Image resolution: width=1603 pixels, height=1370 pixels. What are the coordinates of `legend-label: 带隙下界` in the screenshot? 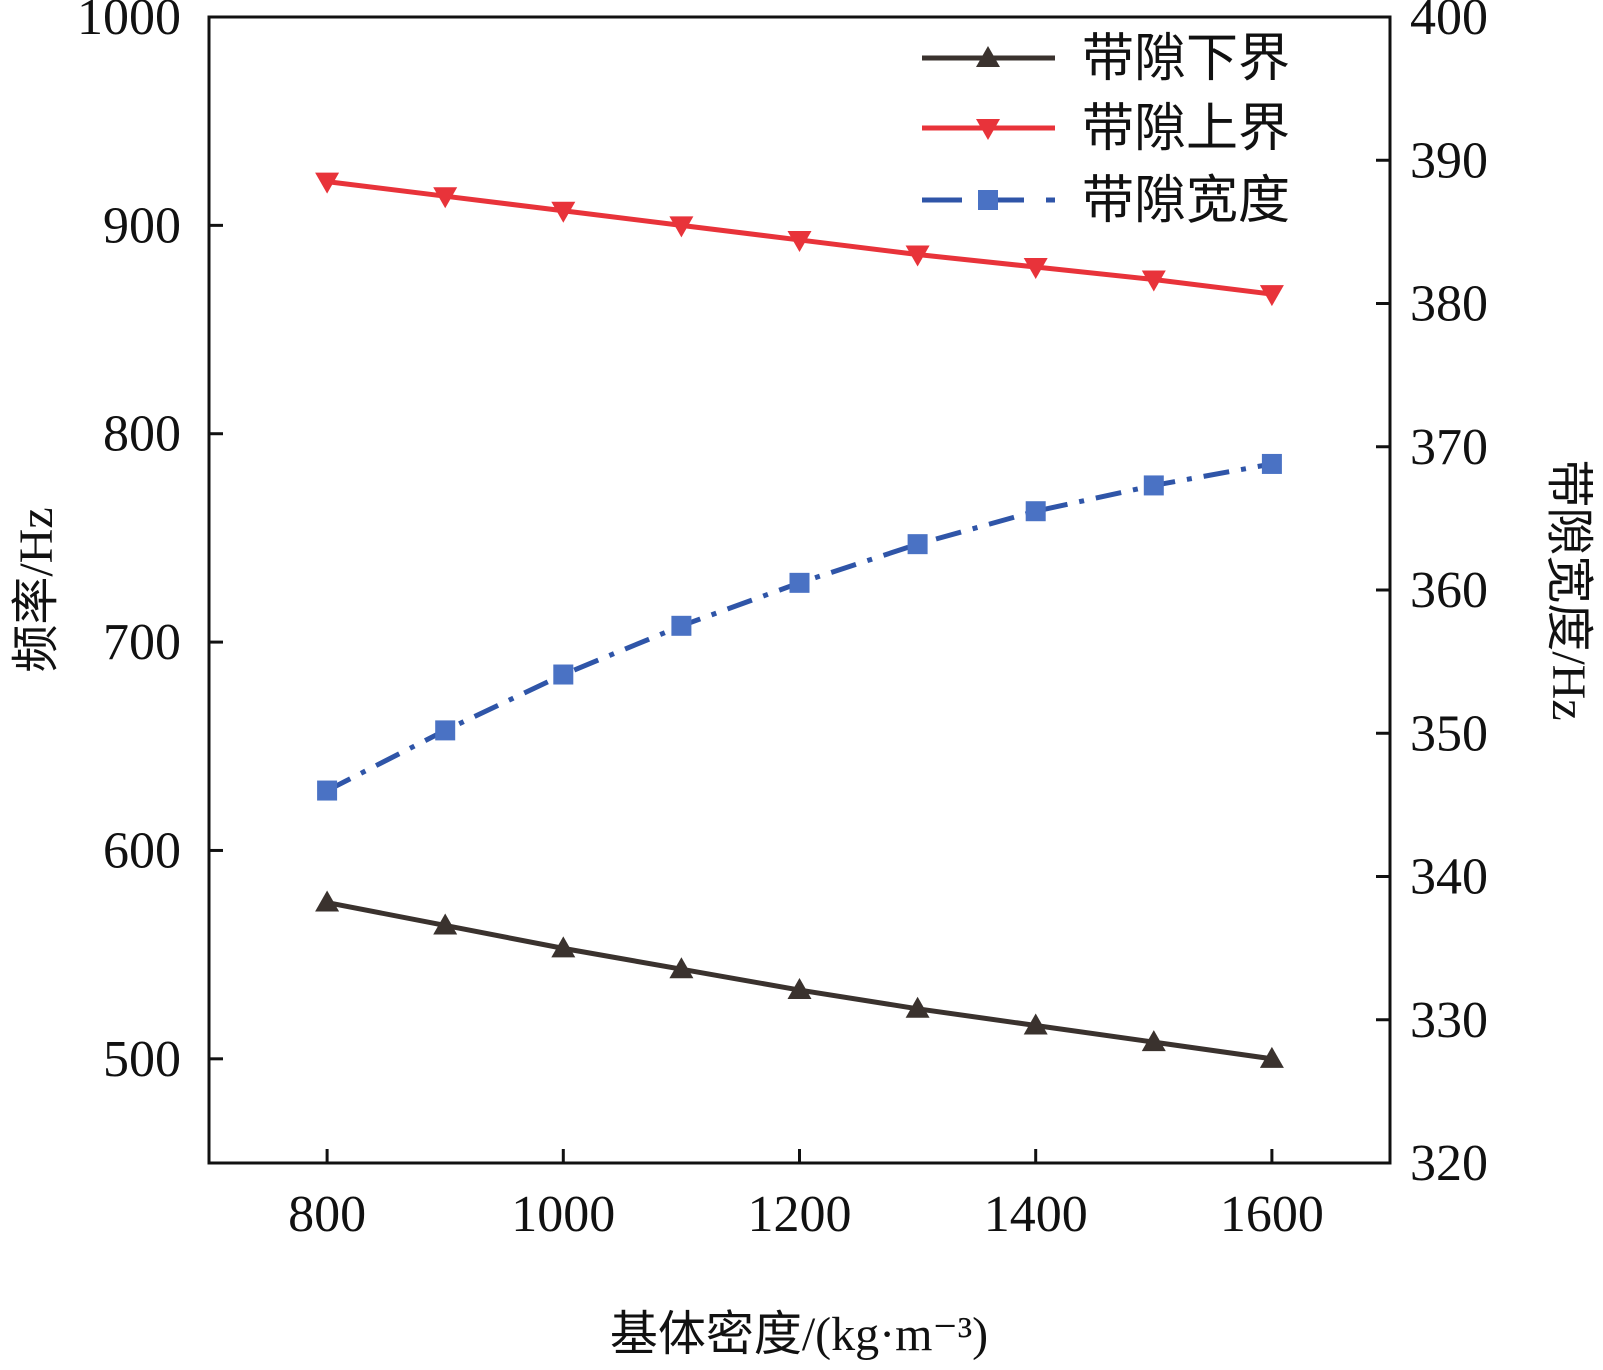 It's located at (1186, 59).